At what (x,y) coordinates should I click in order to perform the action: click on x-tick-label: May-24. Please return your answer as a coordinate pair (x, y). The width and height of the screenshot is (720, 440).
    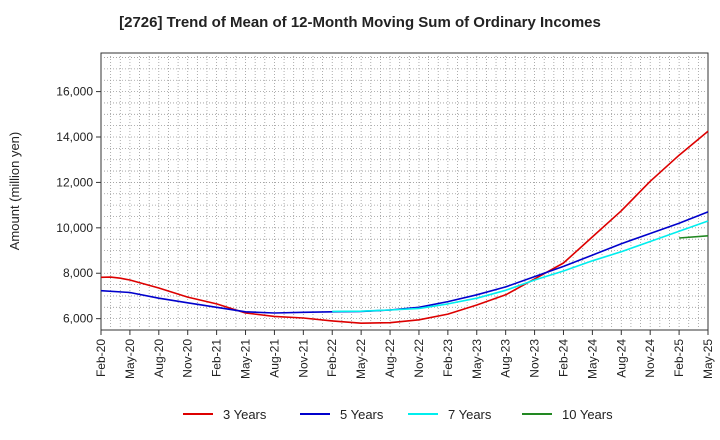
    Looking at the image, I should click on (592, 359).